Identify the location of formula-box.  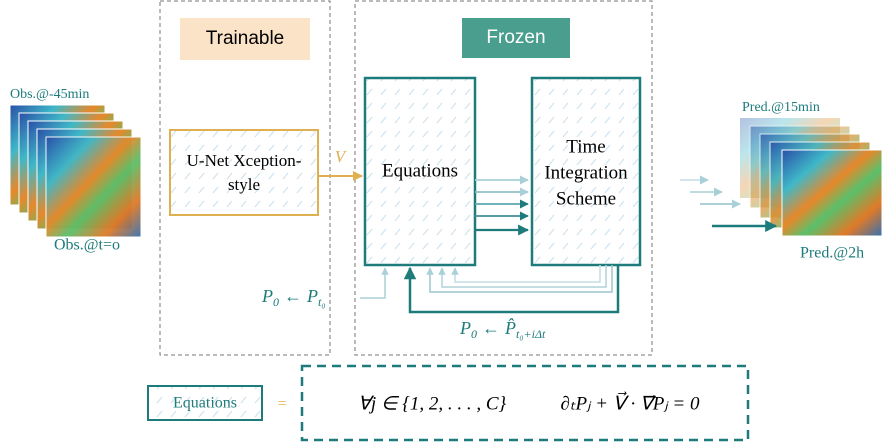
(525, 403).